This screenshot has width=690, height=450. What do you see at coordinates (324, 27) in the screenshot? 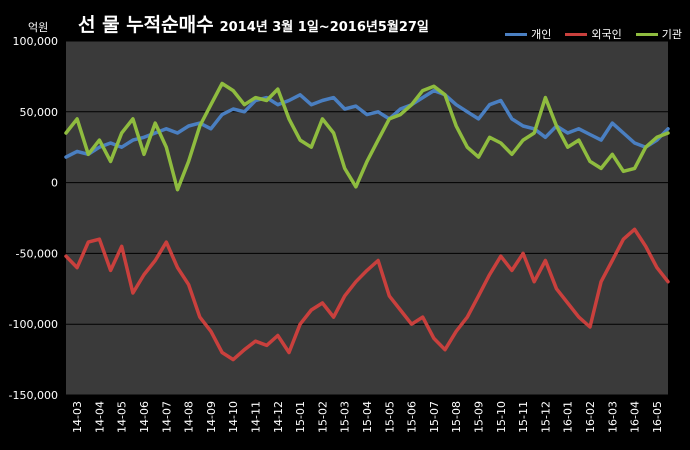
I see `chart-subtitle: 2014년 3월 1일~2016년5월27일` at bounding box center [324, 27].